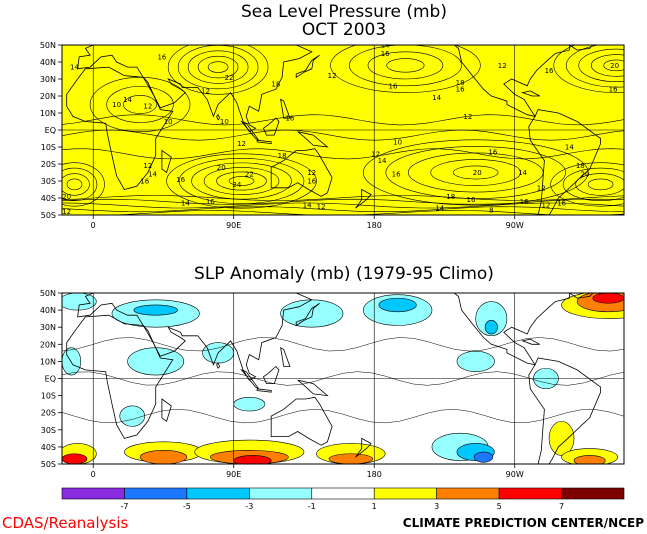 This screenshot has height=534, width=647. I want to click on y-tick-label: 10S, so click(48, 147).